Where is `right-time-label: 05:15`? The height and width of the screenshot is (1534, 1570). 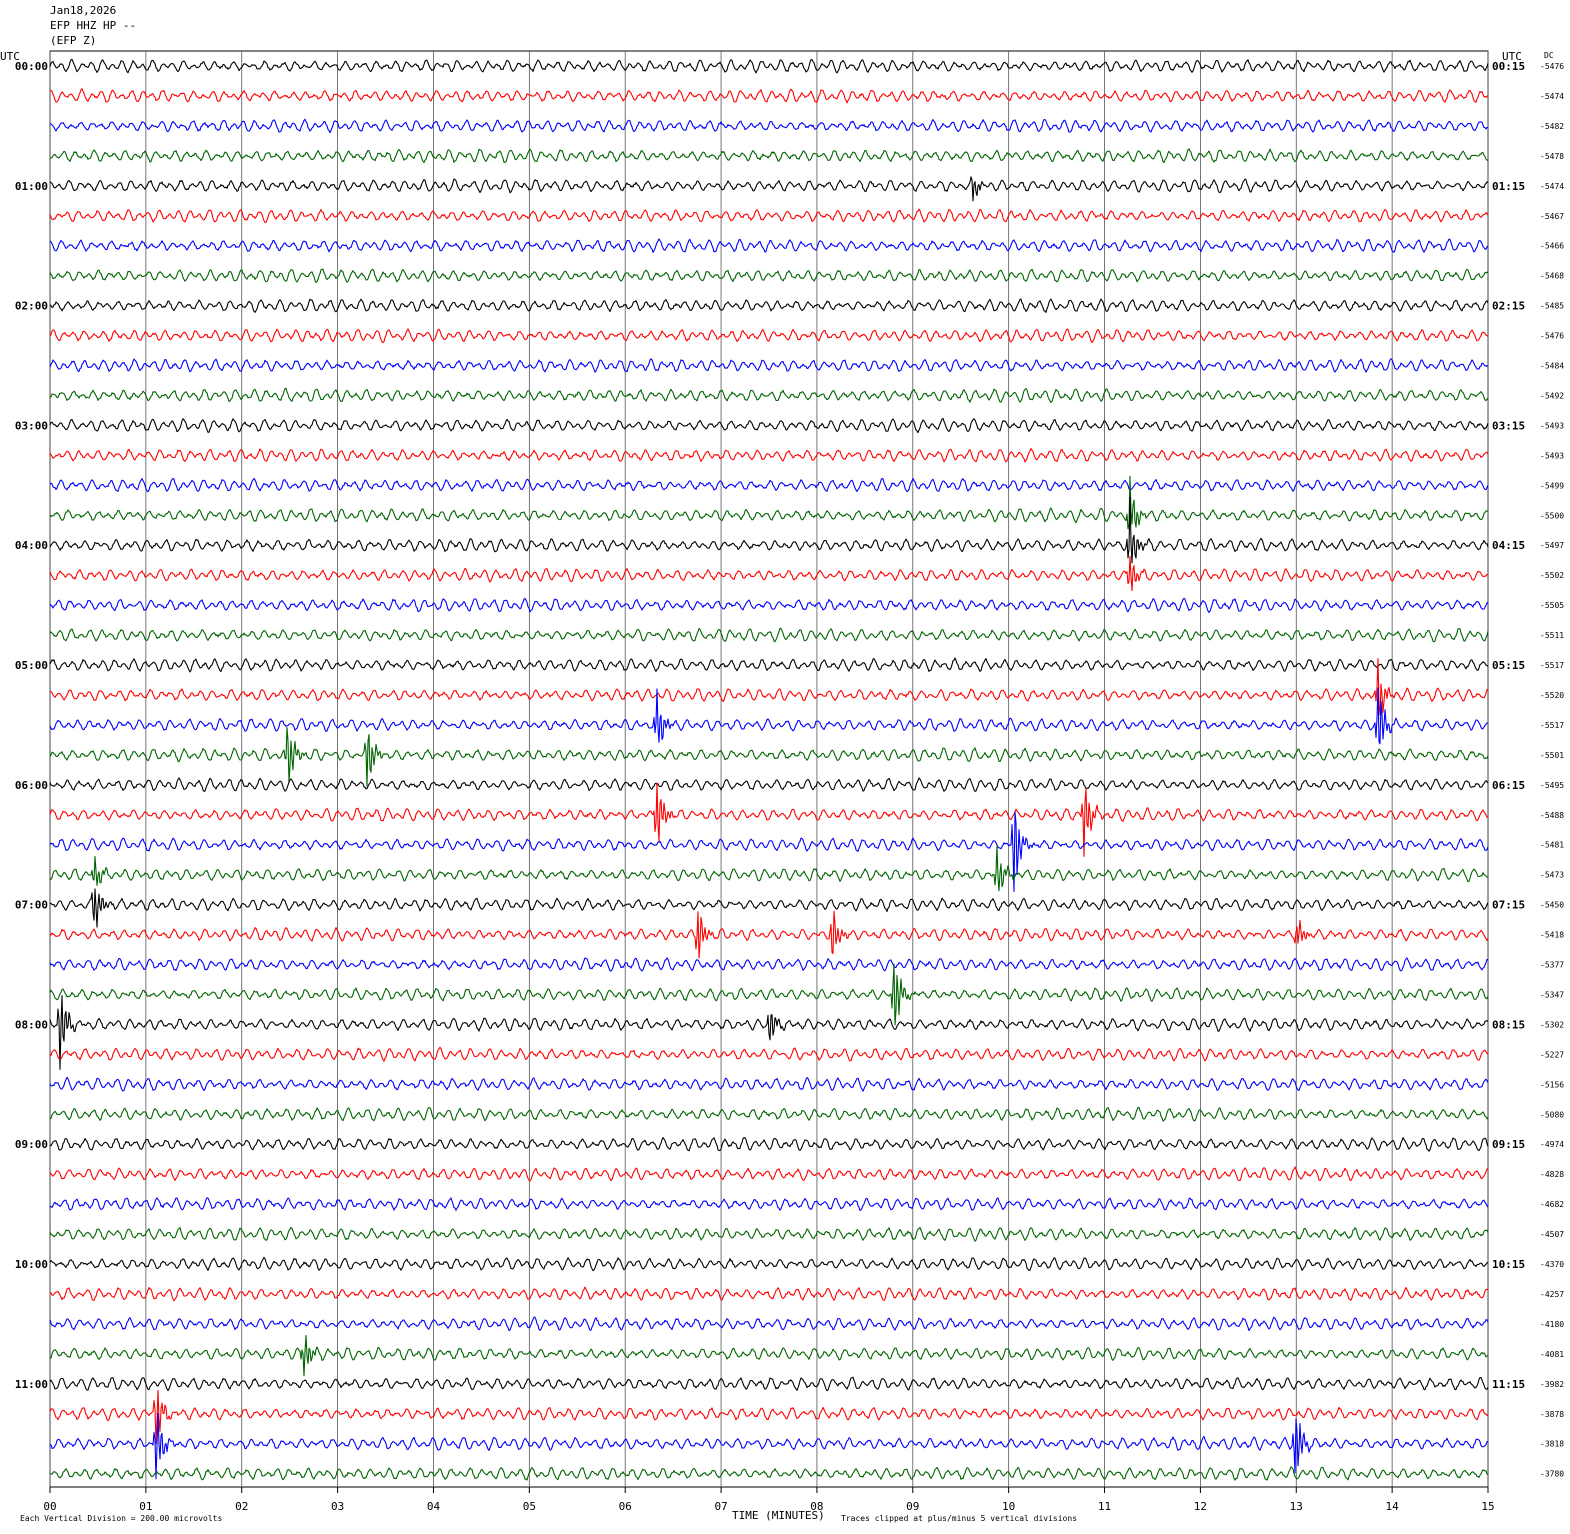 right-time-label: 05:15 is located at coordinates (1508, 665).